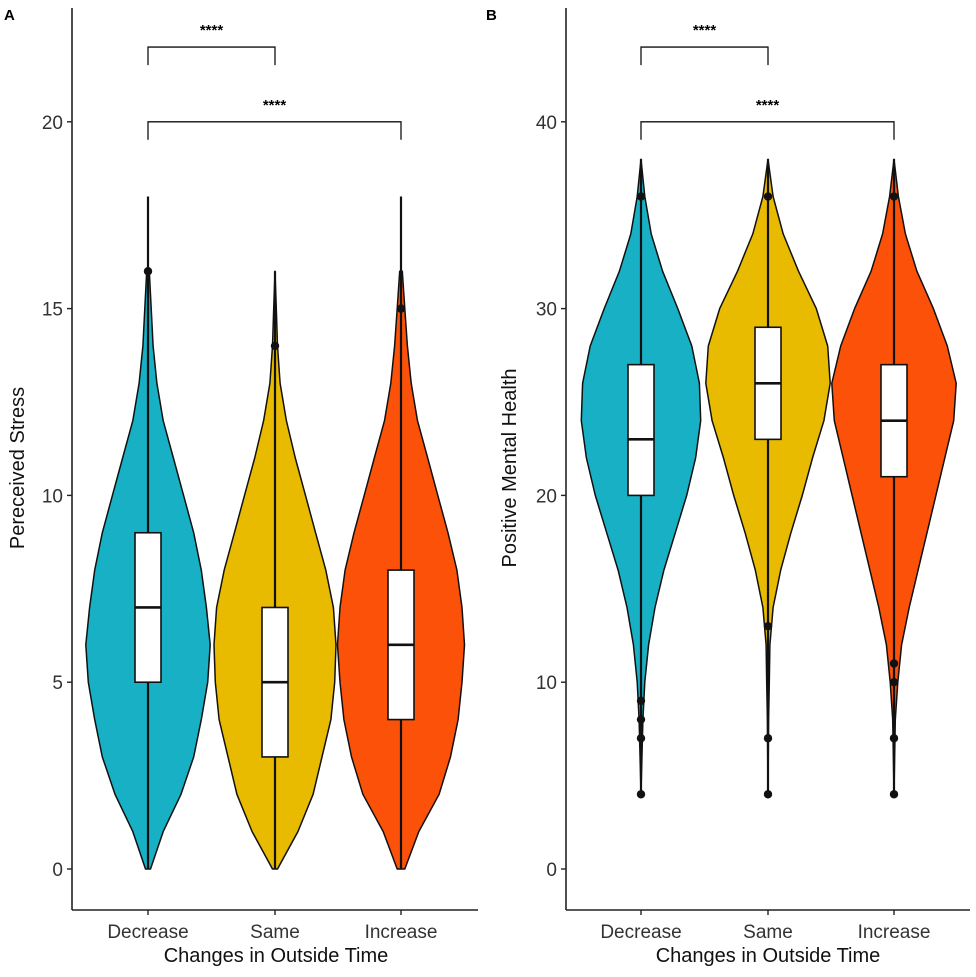 The width and height of the screenshot is (976, 977). What do you see at coordinates (401, 308) in the screenshot?
I see `panel-a-box-increase-outlier-point` at bounding box center [401, 308].